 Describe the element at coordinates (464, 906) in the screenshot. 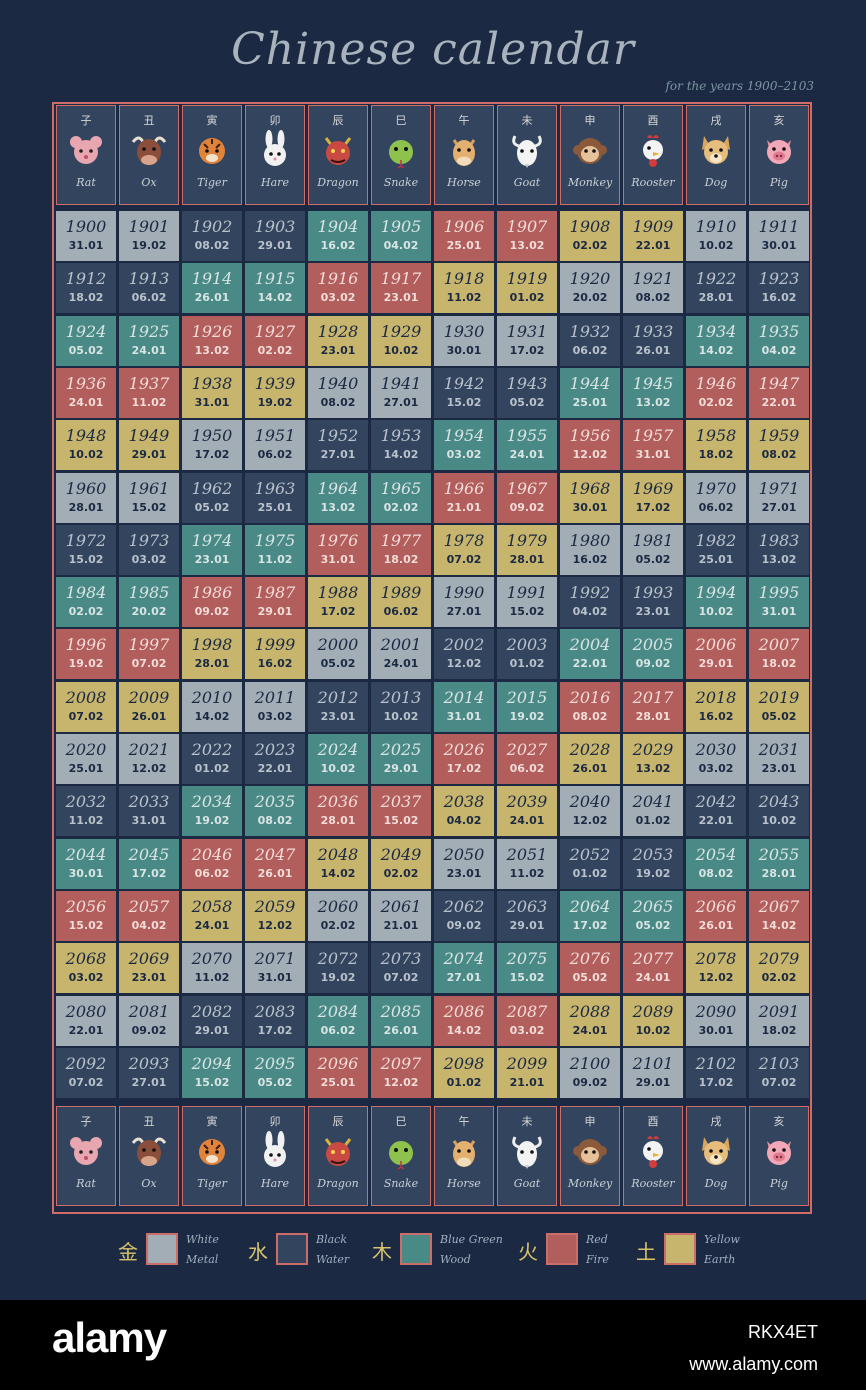

I see `year-number: 2062` at that location.